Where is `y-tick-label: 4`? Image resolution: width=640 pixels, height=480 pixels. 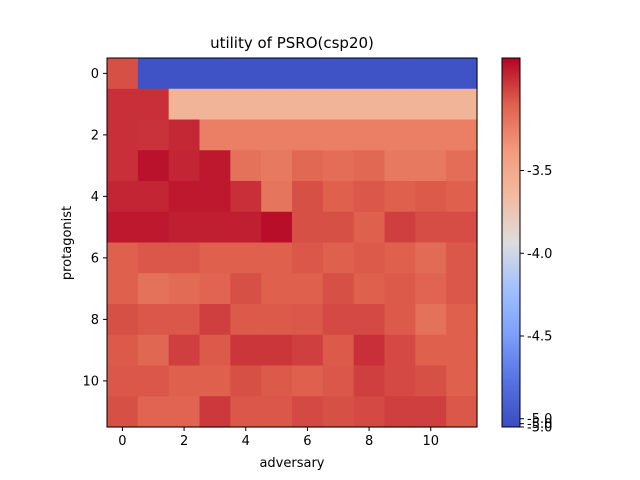
y-tick-label: 4 is located at coordinates (95, 197).